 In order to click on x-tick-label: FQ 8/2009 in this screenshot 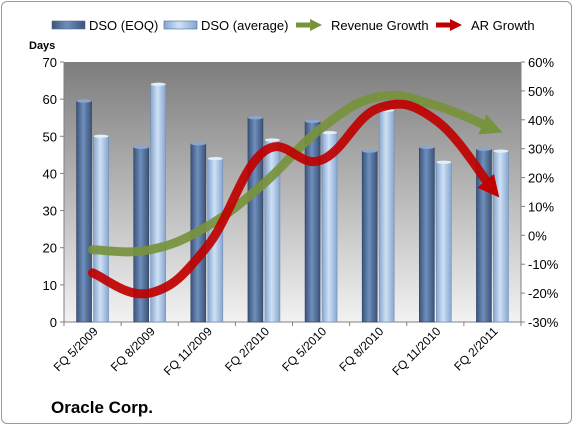, I will do `click(133, 349)`.